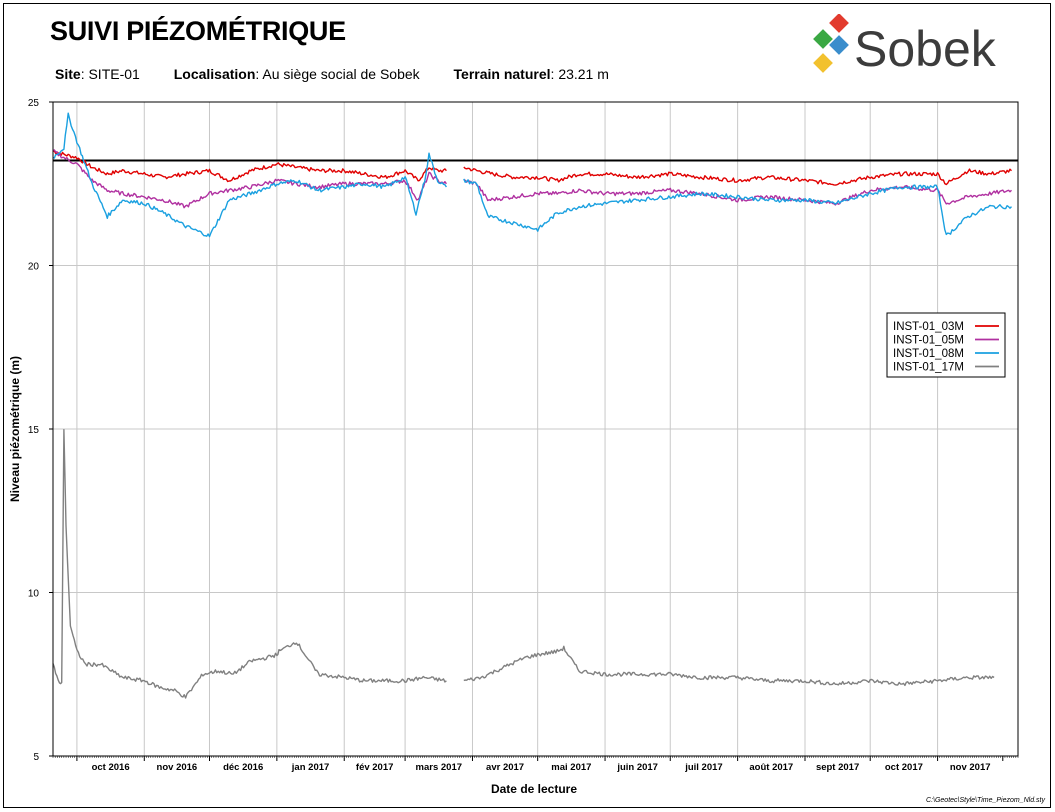  Describe the element at coordinates (703, 767) in the screenshot. I see `x-tick-label: juil 2017` at that location.